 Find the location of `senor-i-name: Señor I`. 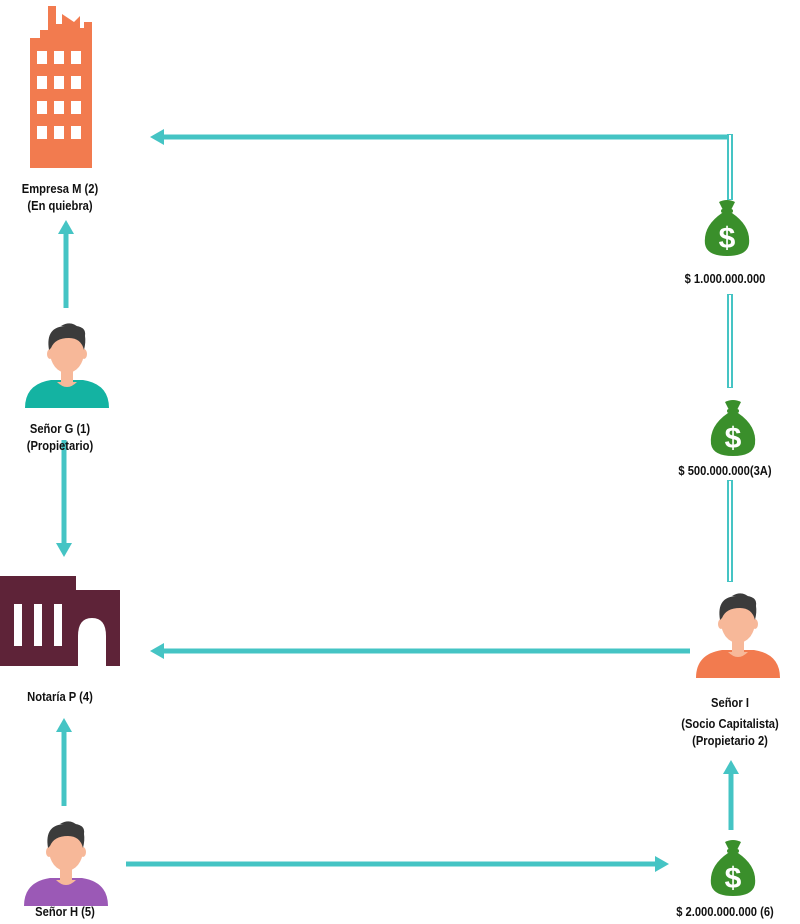

senor-i-name: Señor I is located at coordinates (730, 702).